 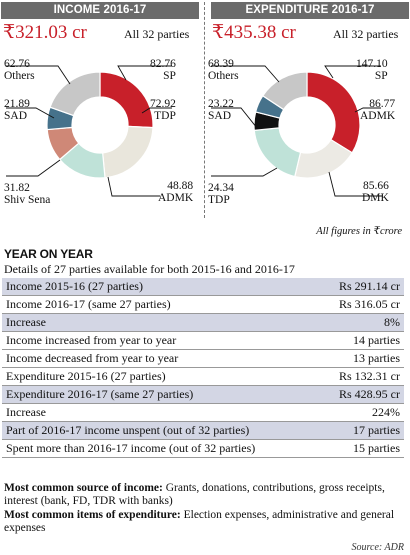 What do you see at coordinates (160, 304) in the screenshot?
I see `row-label: Income 2016-17 (same 27 parties)` at bounding box center [160, 304].